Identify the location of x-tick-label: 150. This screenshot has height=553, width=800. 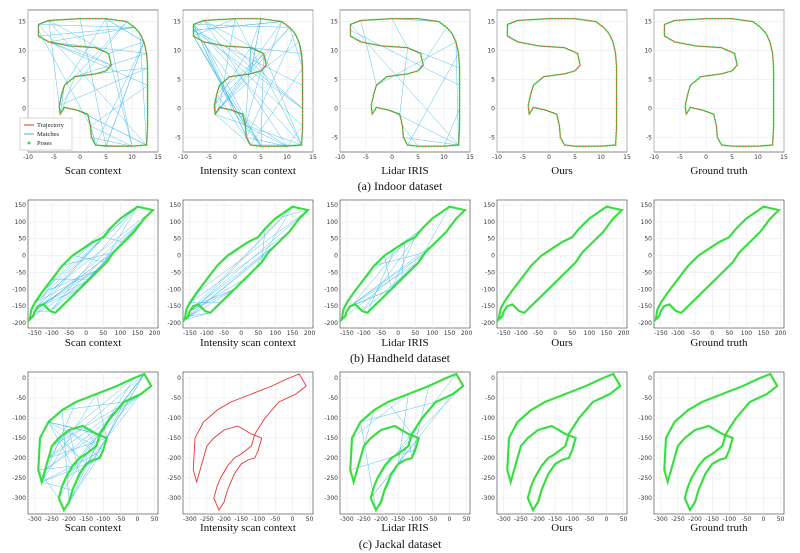
(607, 333).